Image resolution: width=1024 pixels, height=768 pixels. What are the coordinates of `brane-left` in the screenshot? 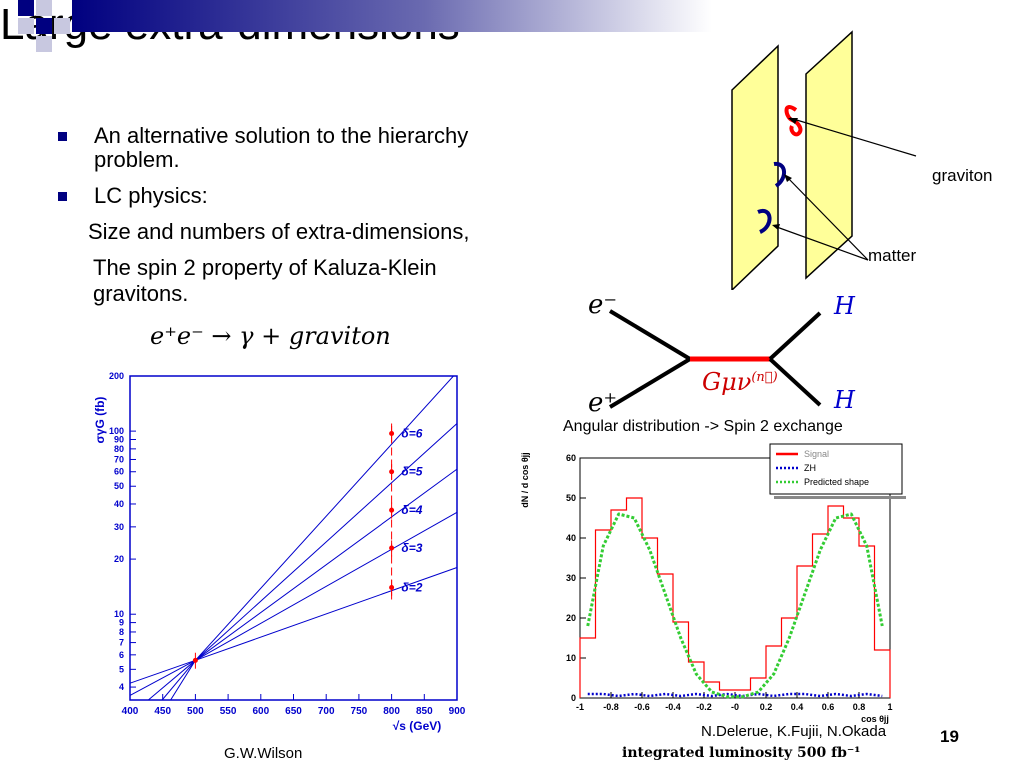 It's located at (755, 167).